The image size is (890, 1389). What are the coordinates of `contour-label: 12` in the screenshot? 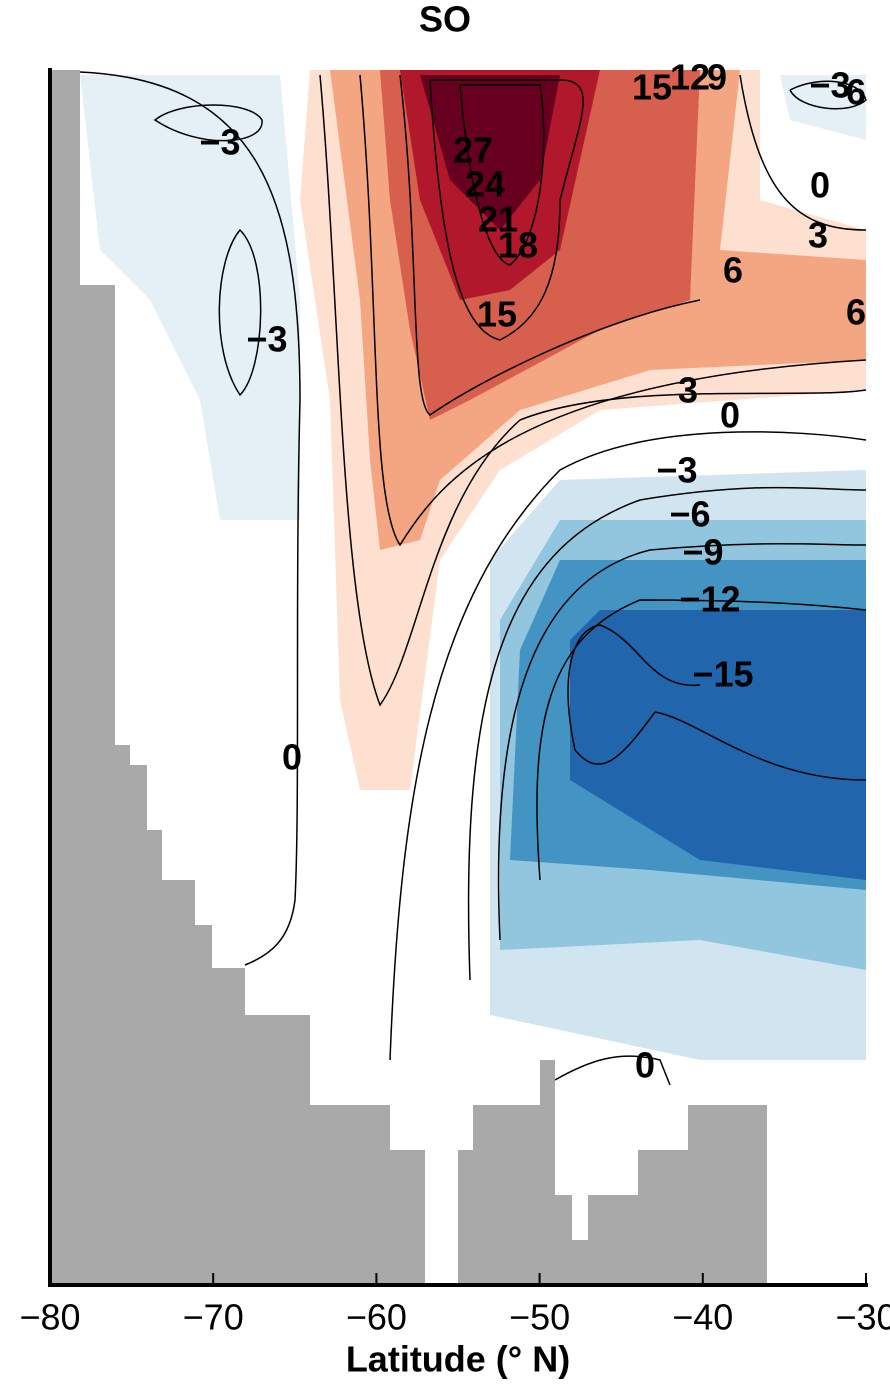 It's located at (690, 77).